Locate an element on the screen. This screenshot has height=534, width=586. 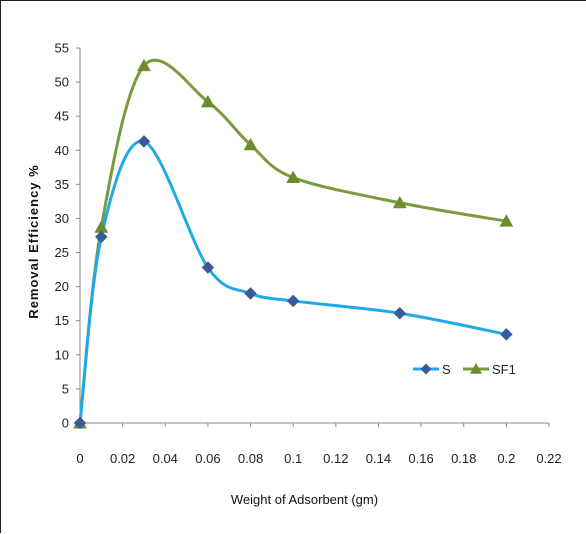
y-axis-title: Removal Efficiency % is located at coordinates (33, 241).